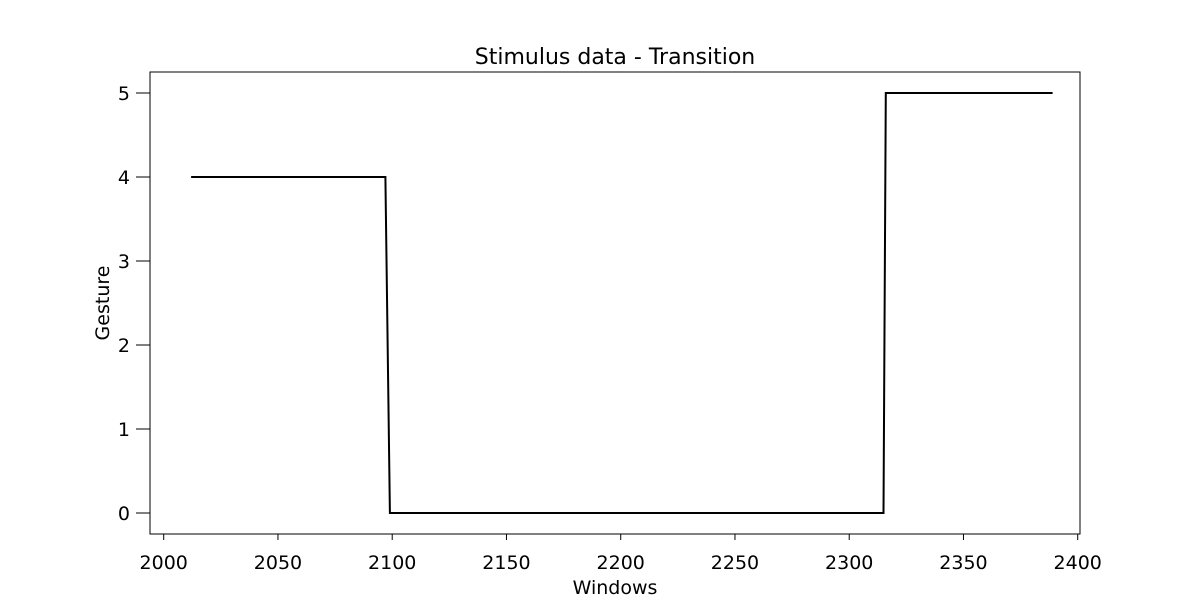  Describe the element at coordinates (506, 563) in the screenshot. I see `x-tick-label: 2150` at that location.